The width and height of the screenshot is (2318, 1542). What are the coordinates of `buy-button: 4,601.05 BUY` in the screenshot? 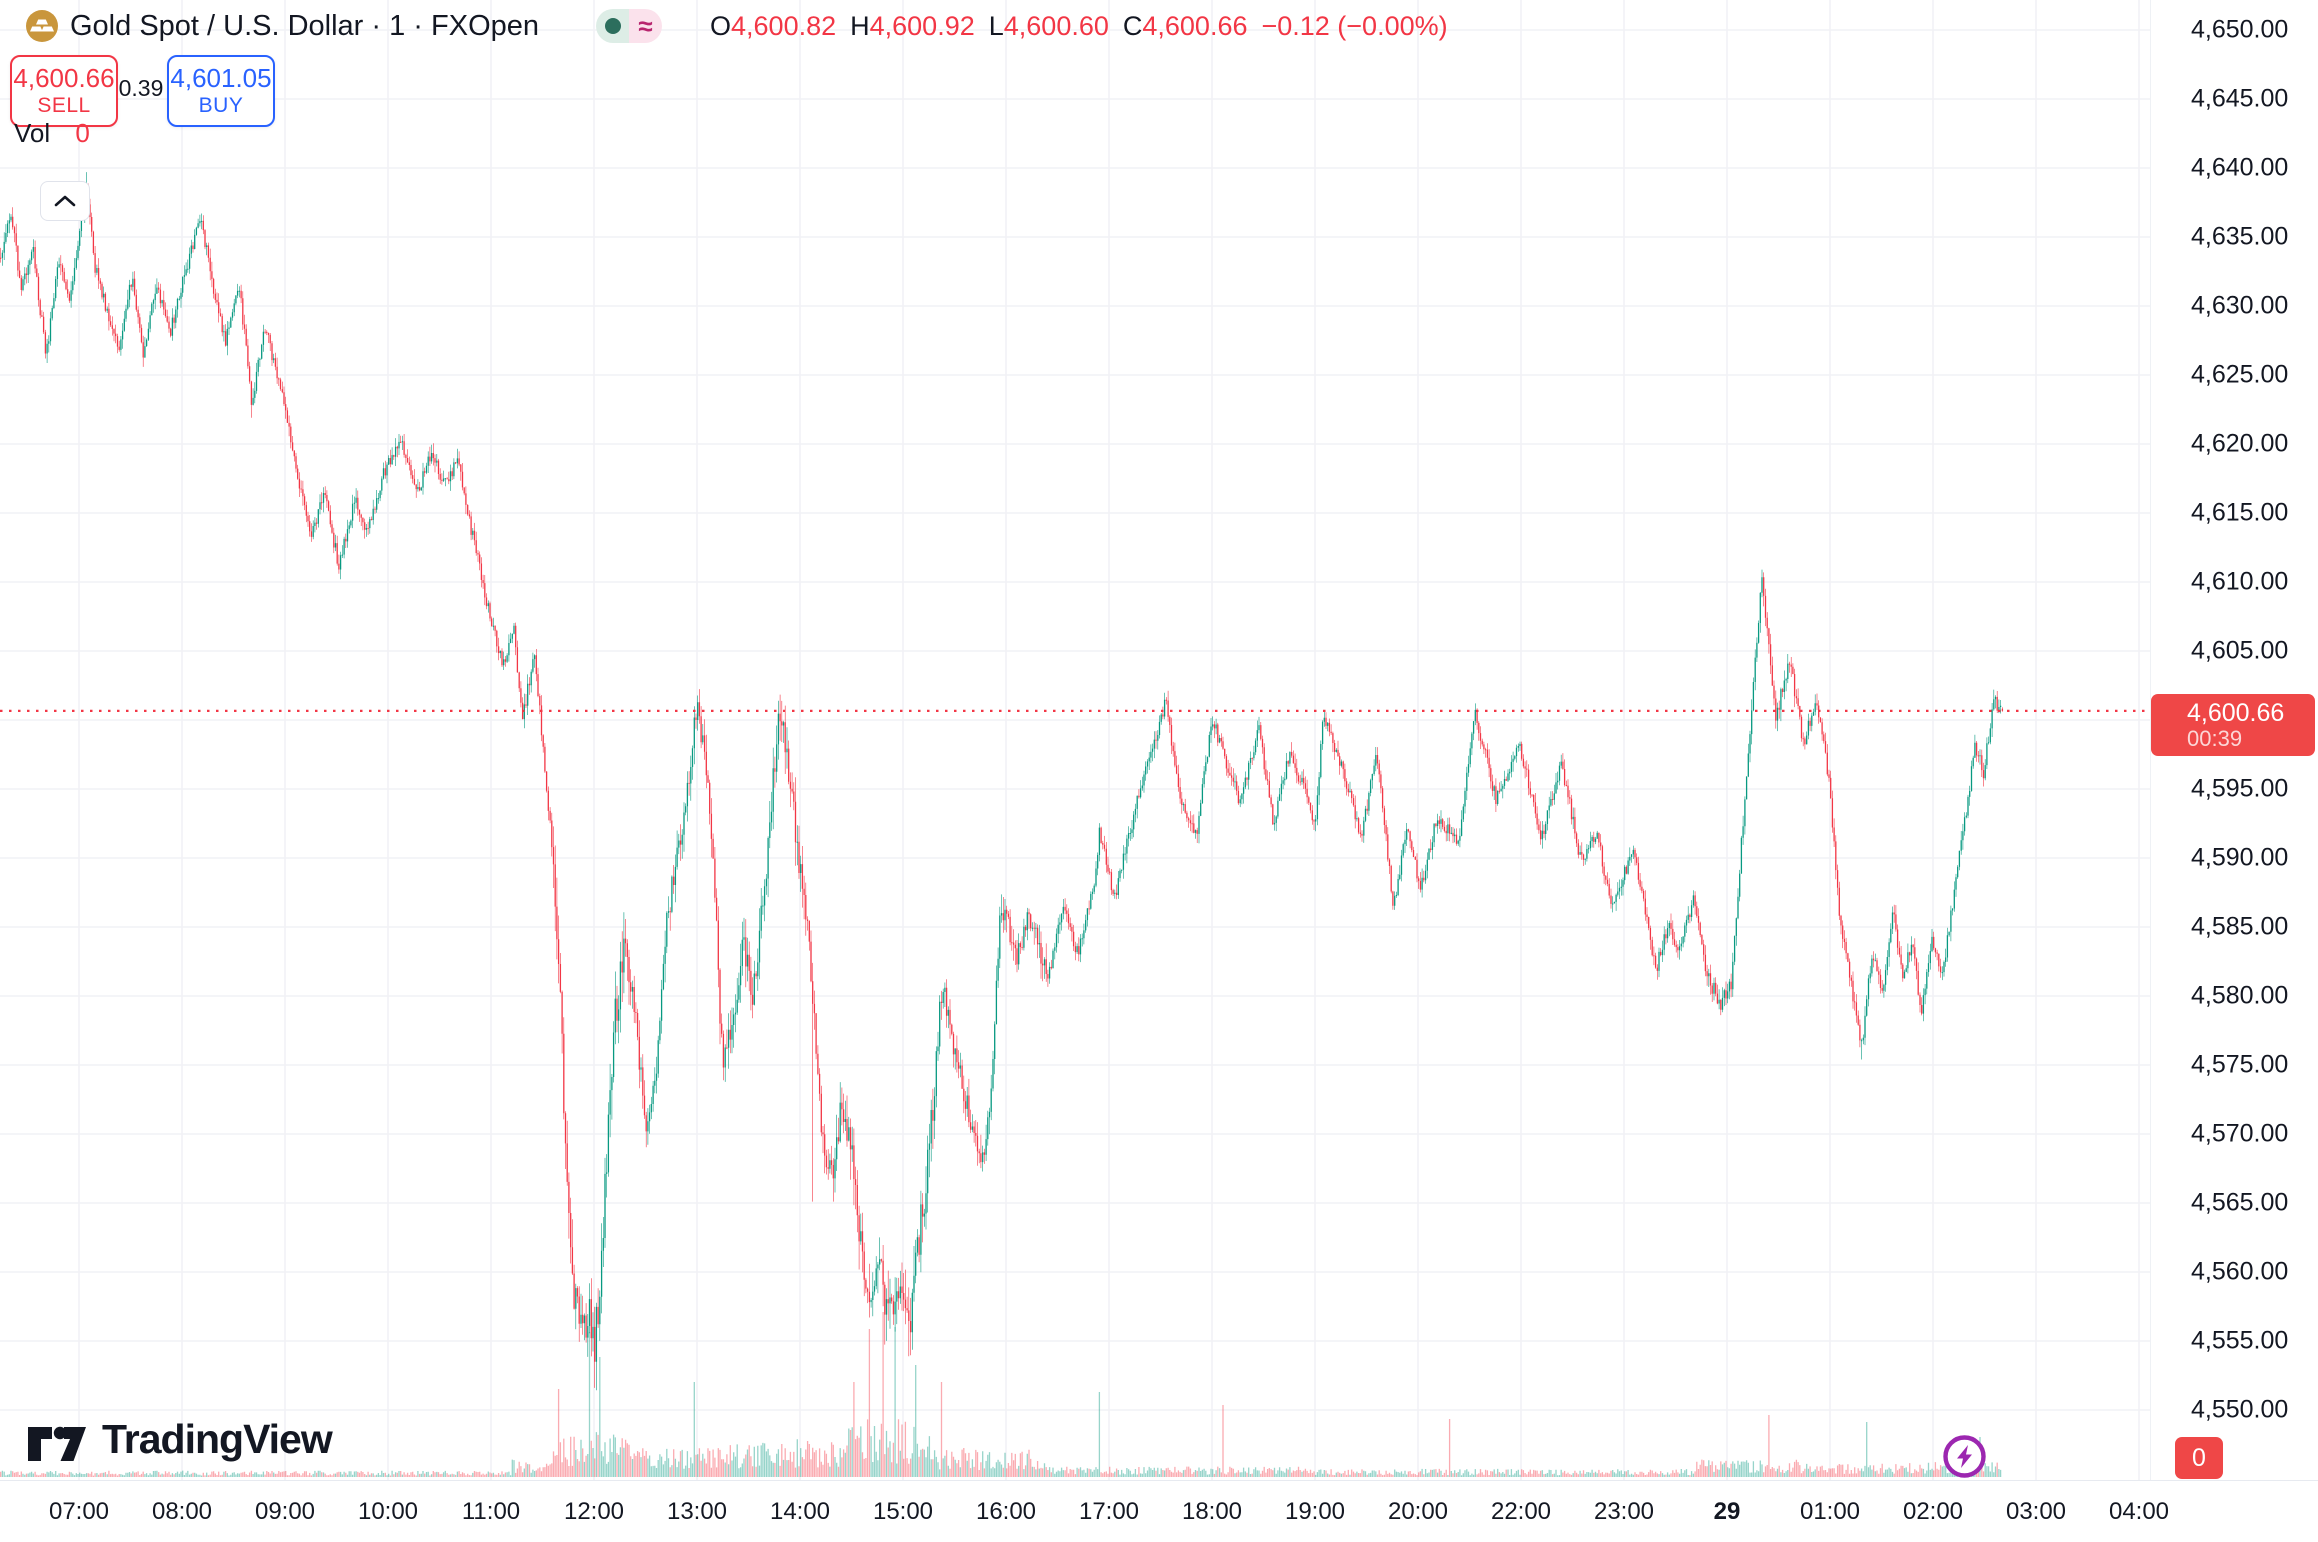 It's located at (221, 91).